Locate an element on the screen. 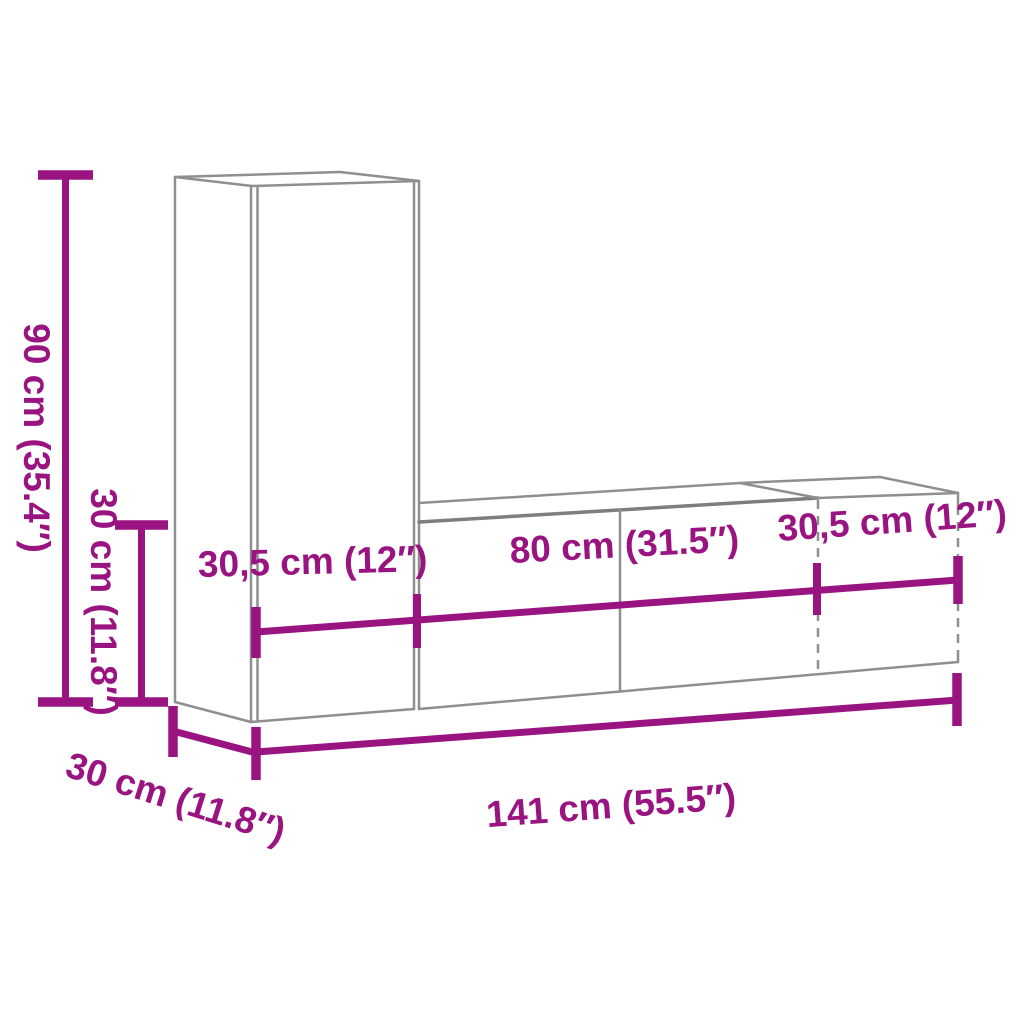  tall-cabinet-bottom-left-edge is located at coordinates (213, 712).